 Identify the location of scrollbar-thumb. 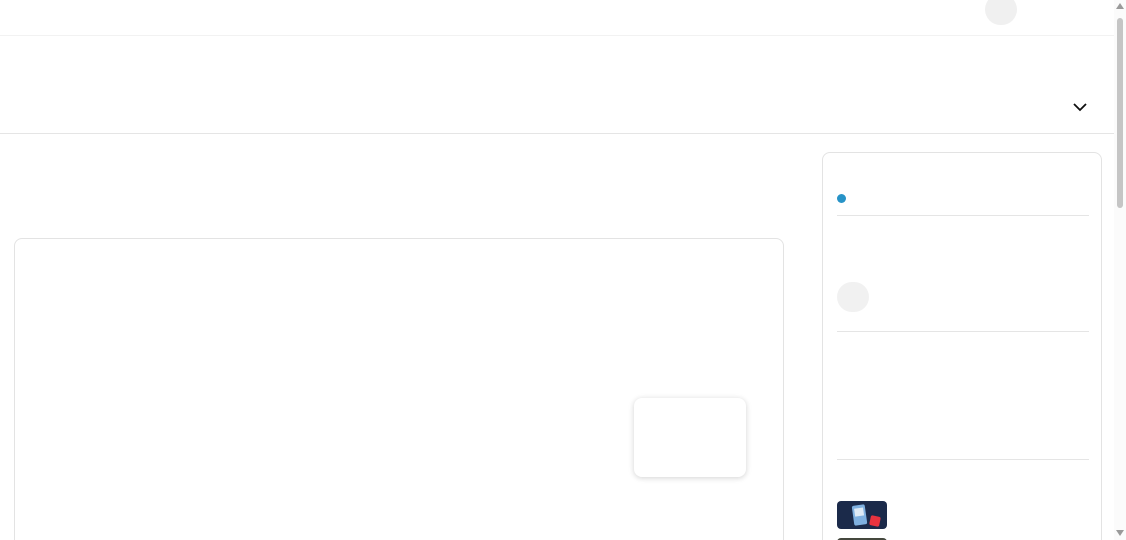
(1120, 113).